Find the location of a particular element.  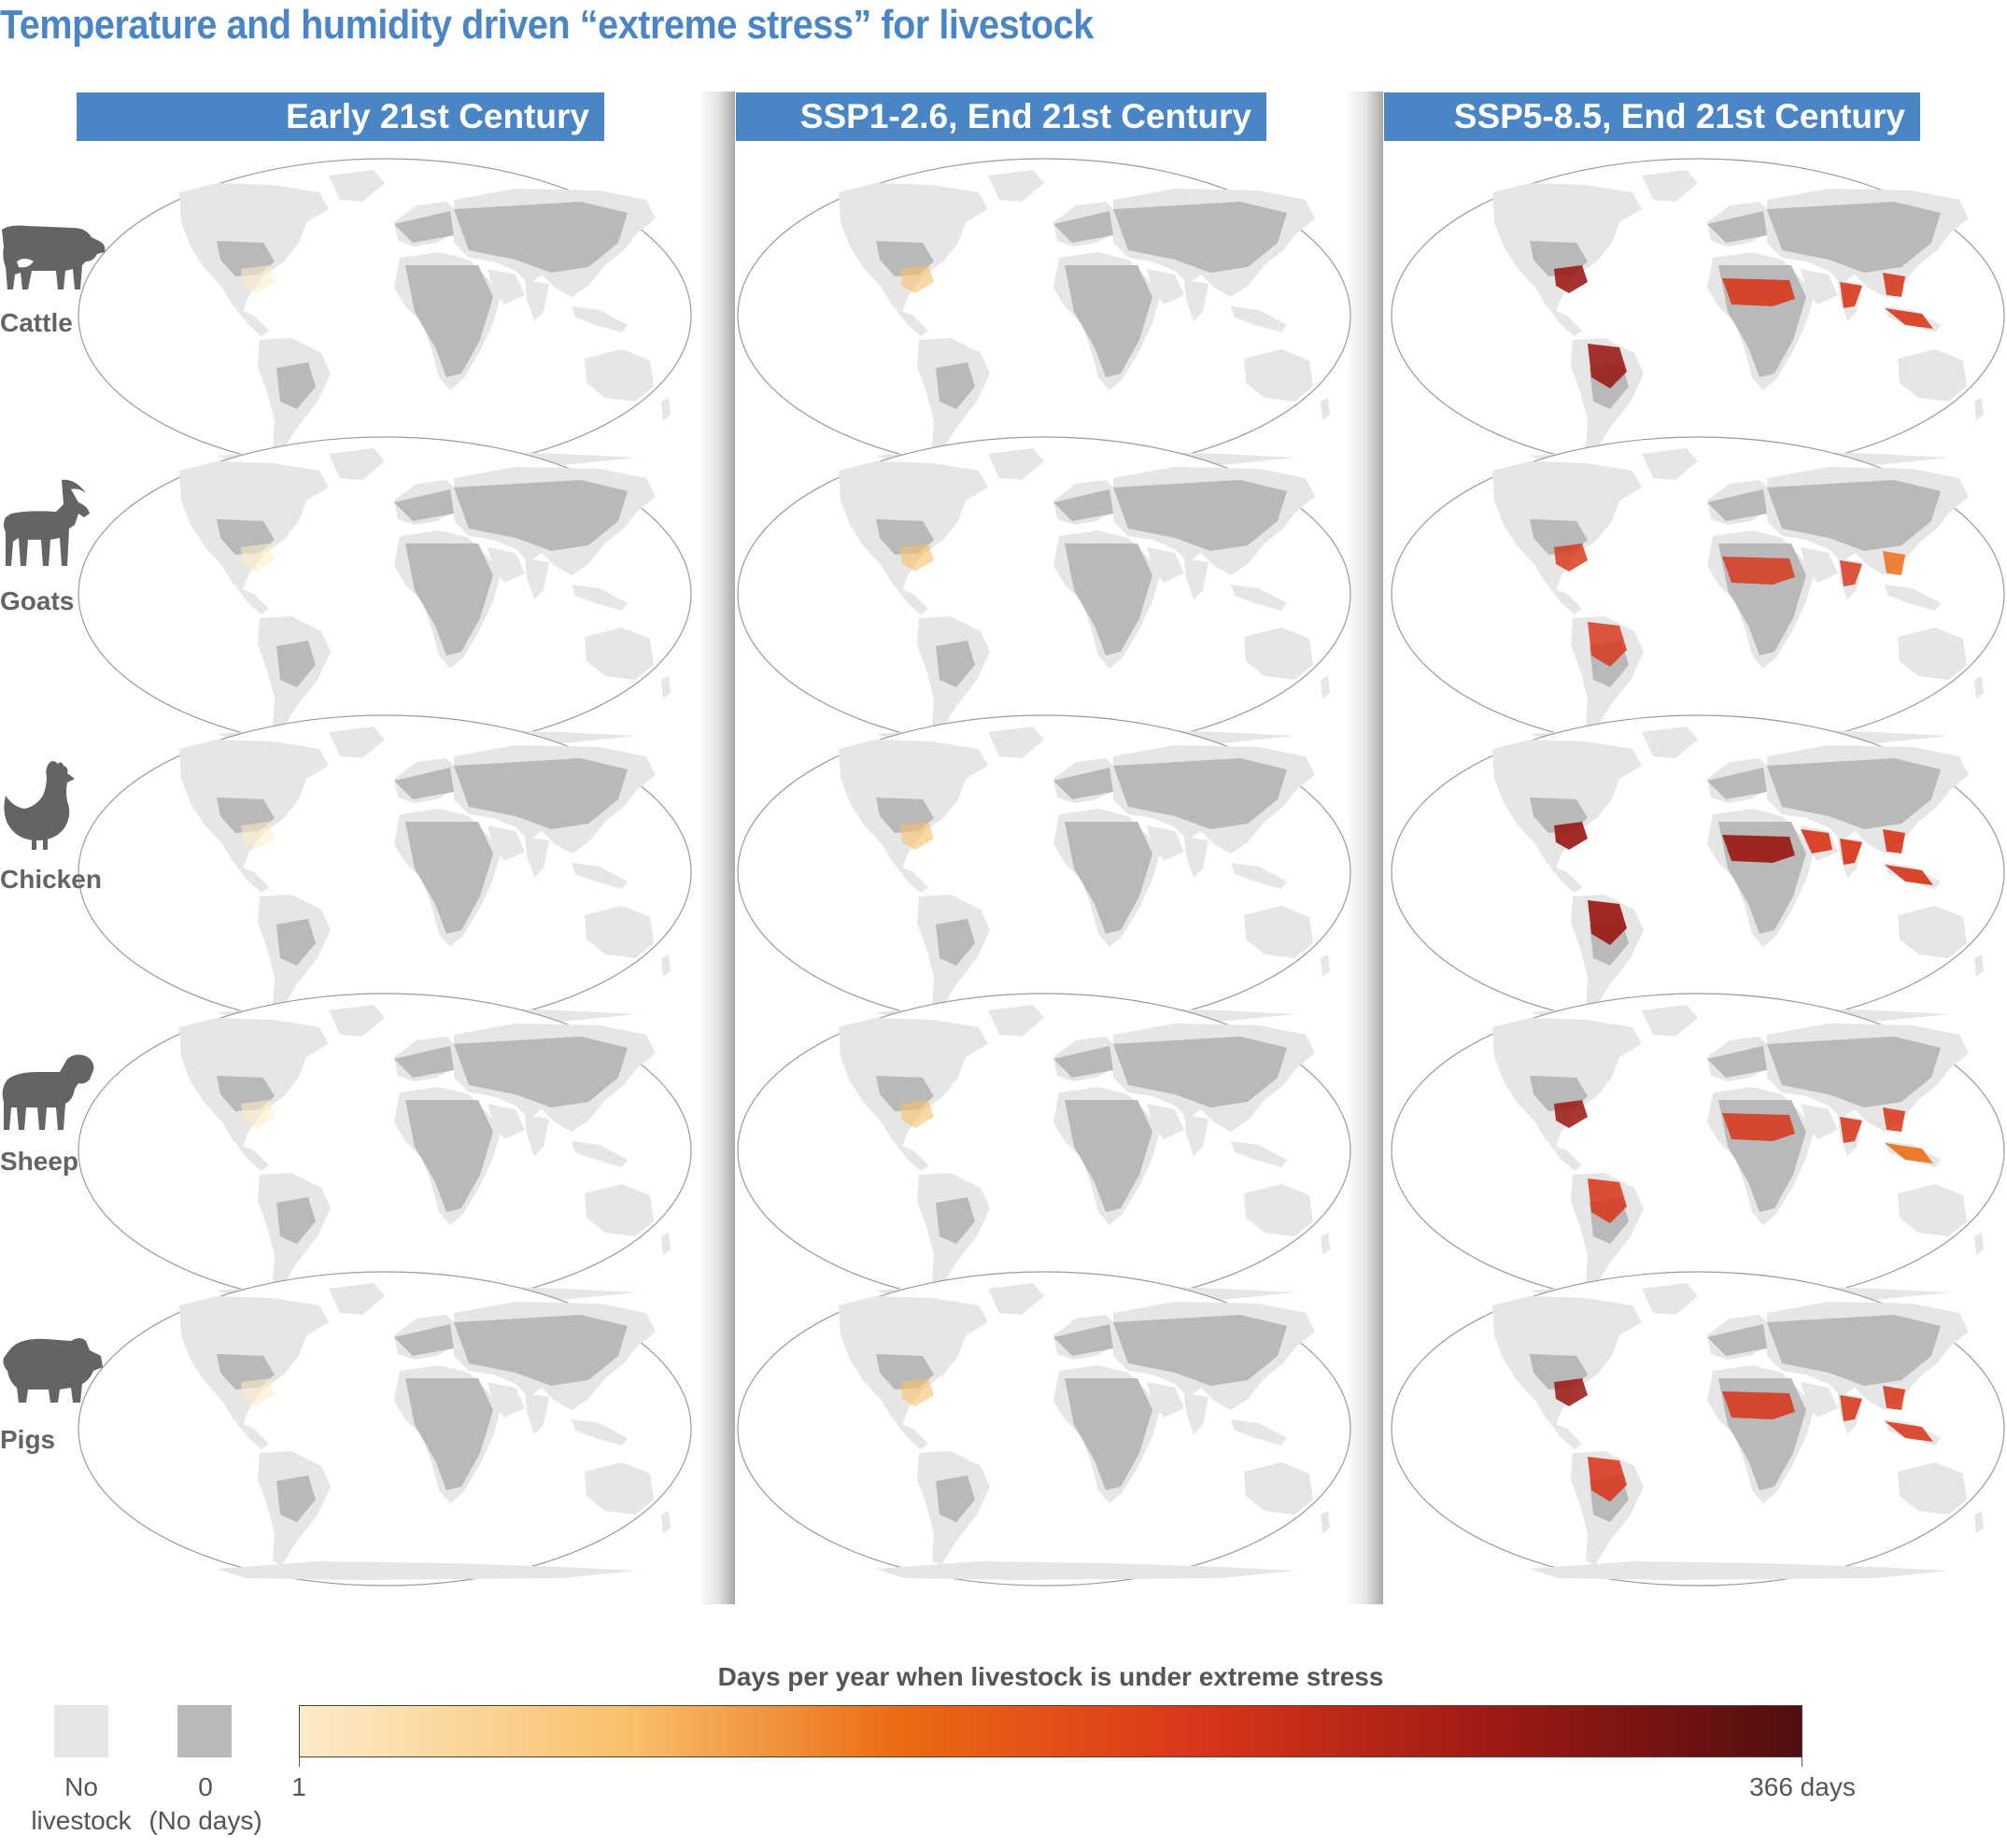

row-label-pigs: Pigs is located at coordinates (28, 1439).